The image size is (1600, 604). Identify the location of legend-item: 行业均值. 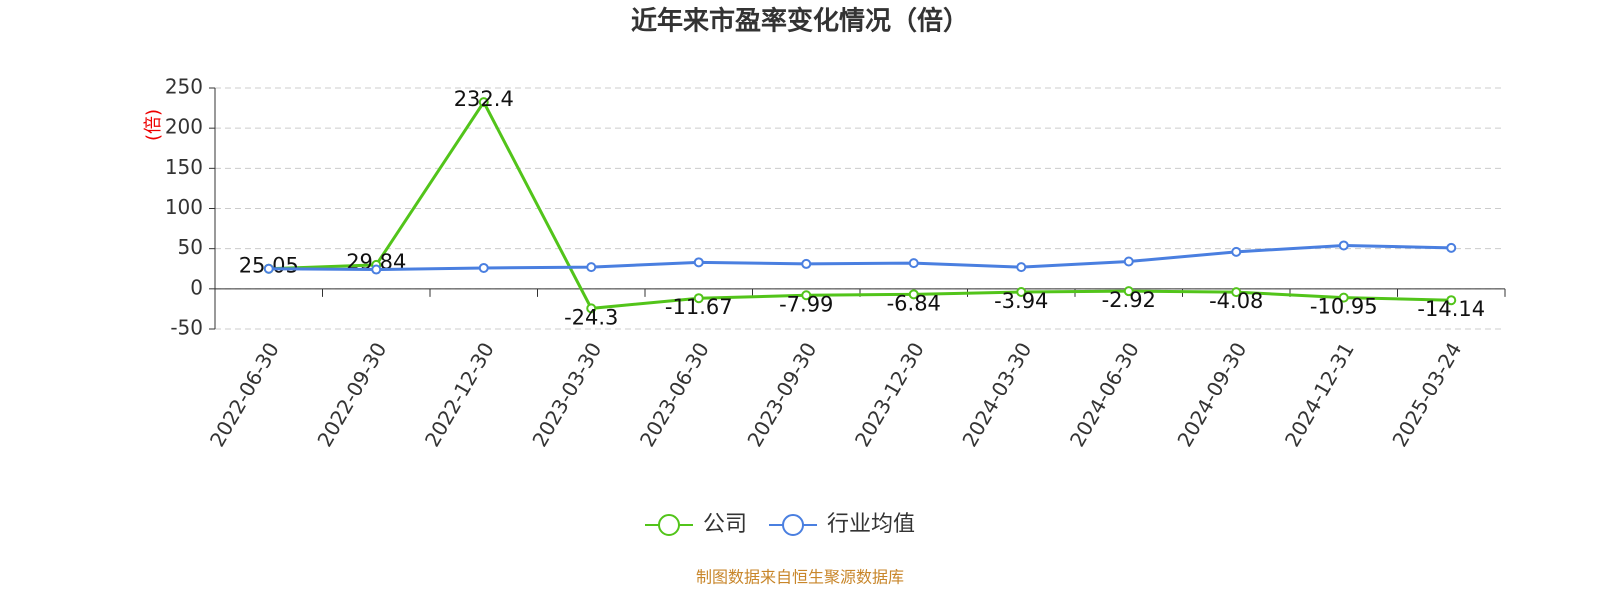
(842, 524).